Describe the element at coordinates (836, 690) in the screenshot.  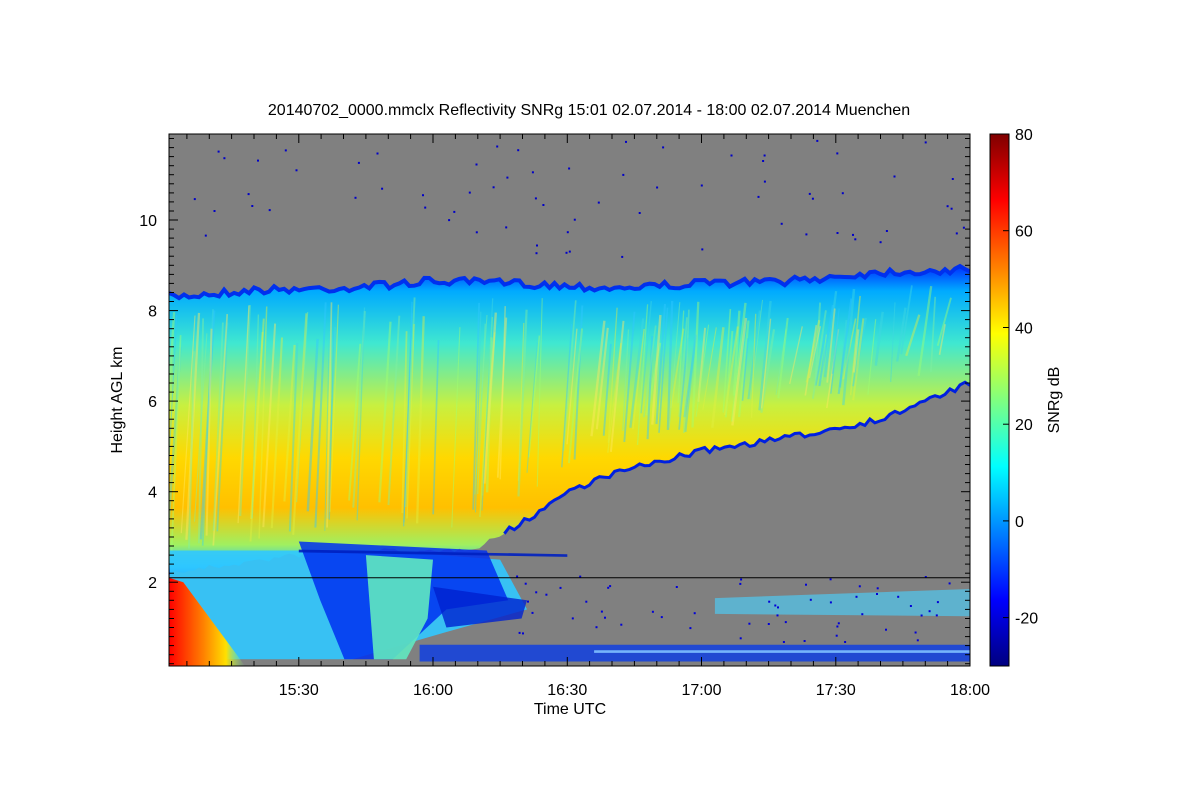
I see `x-tick-label: 17:30` at that location.